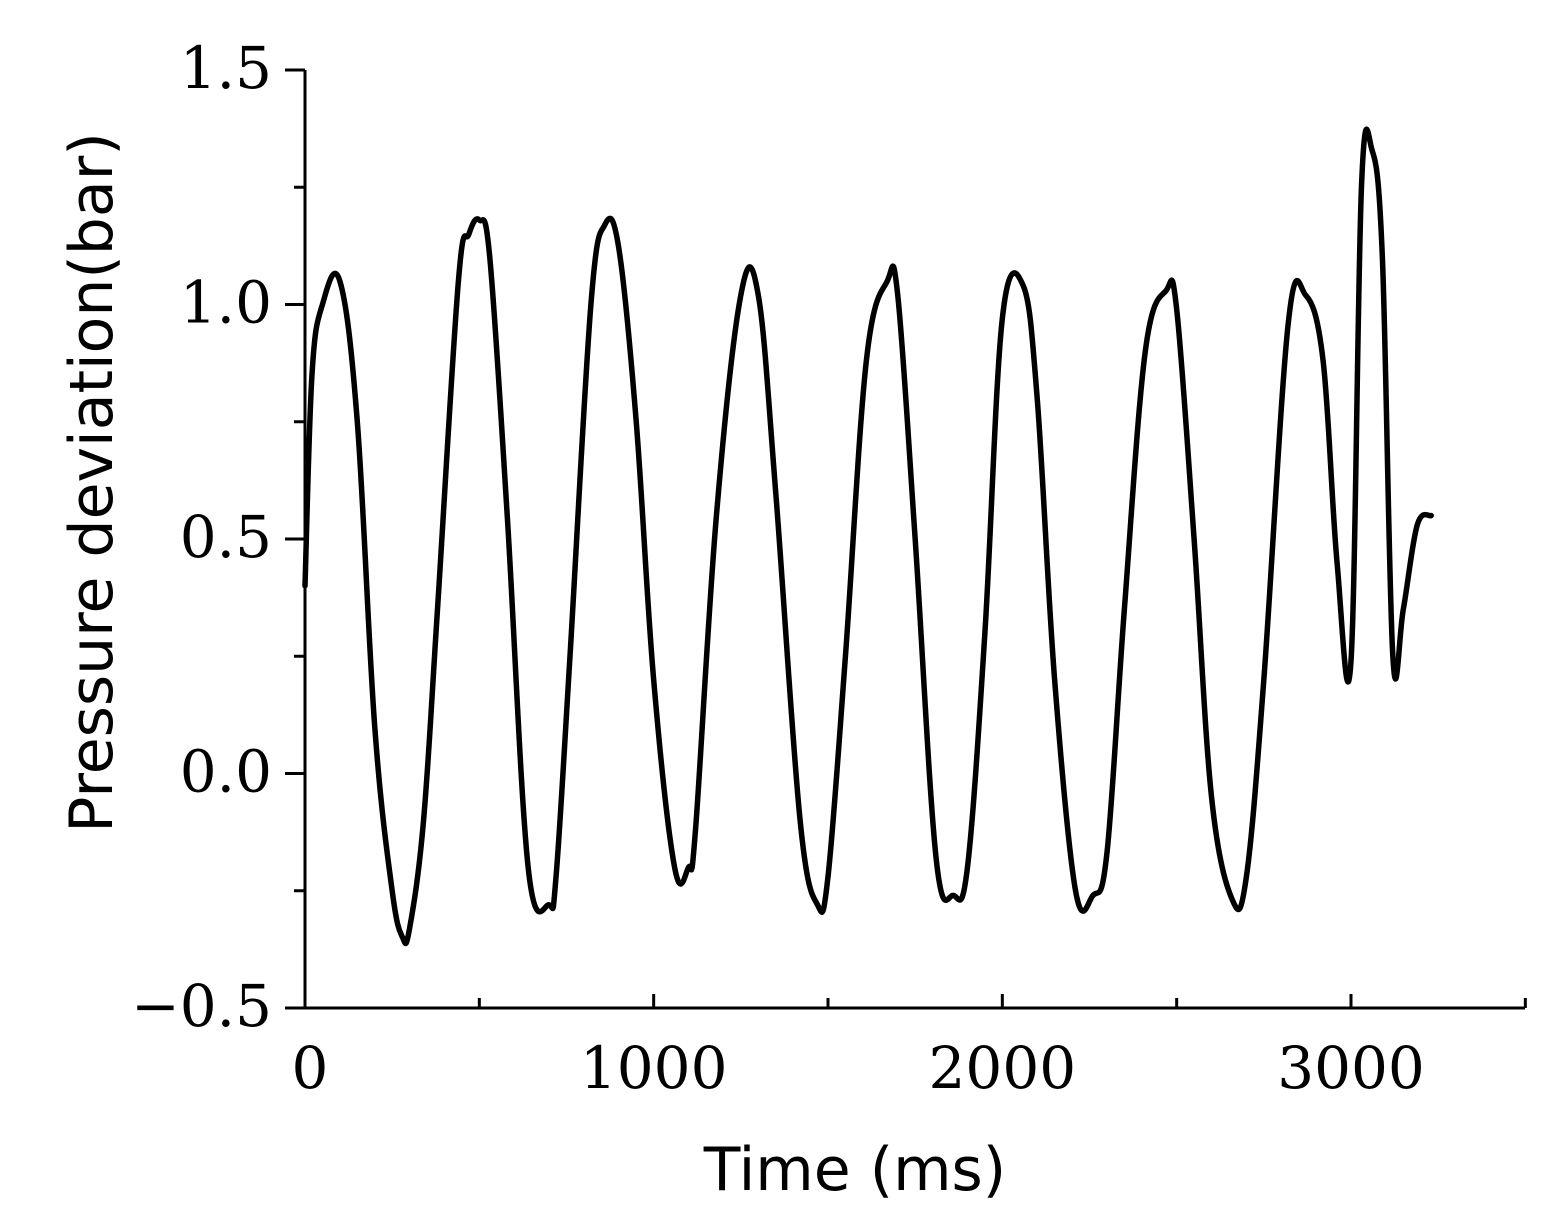 This screenshot has height=1226, width=1564. I want to click on x-tick-label: 3000, so click(1351, 1068).